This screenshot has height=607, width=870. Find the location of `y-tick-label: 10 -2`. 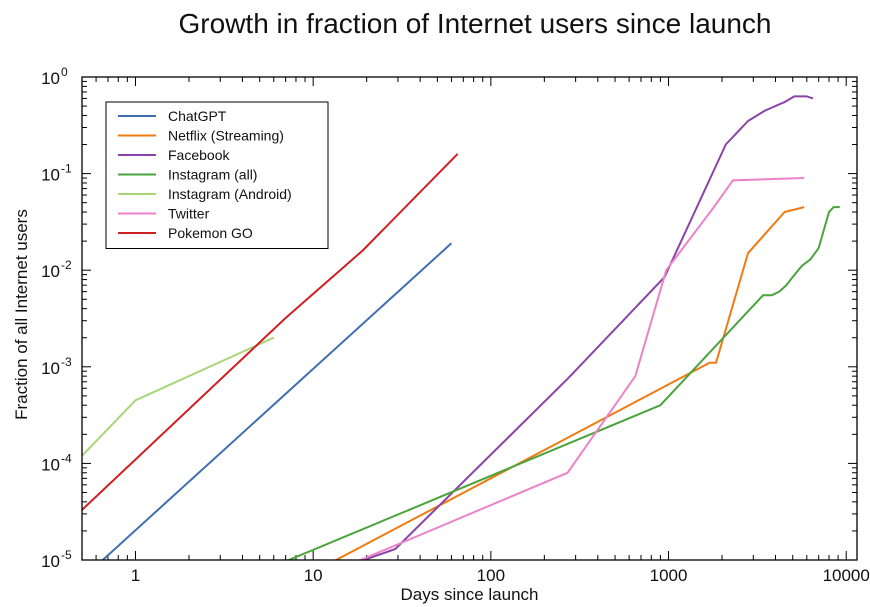

y-tick-label: 10 -2 is located at coordinates (56, 269).